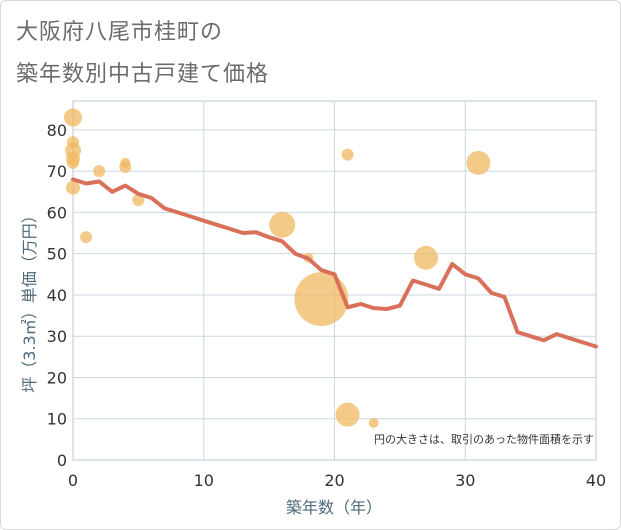  Describe the element at coordinates (57, 419) in the screenshot. I see `y-tick-label: 10` at that location.